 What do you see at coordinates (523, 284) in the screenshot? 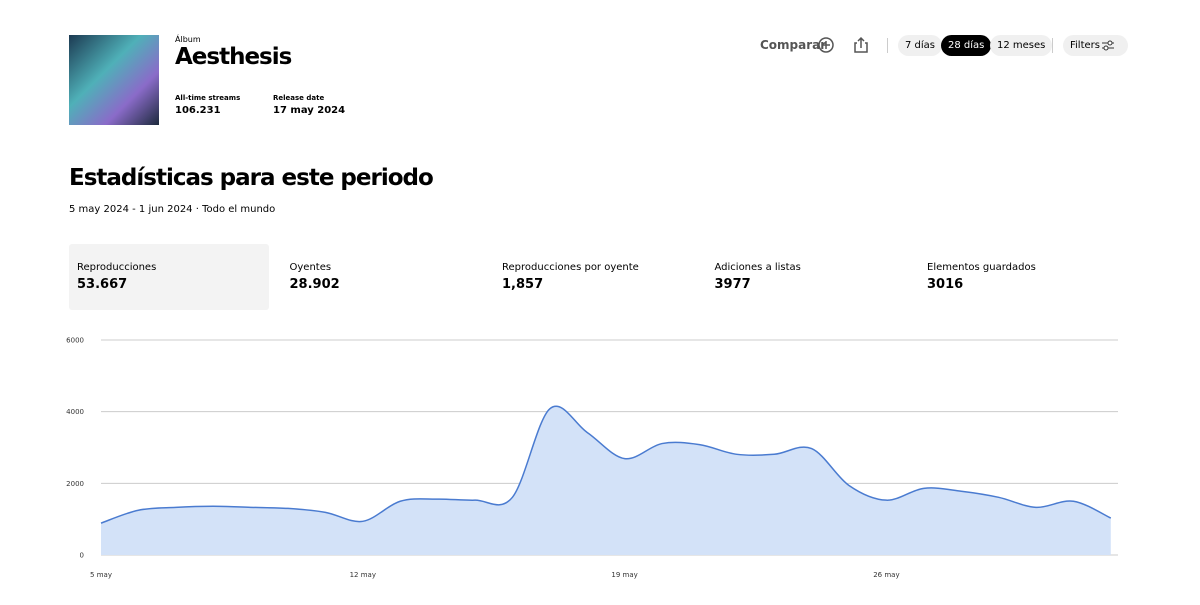
I see `metric-value: 1,857` at bounding box center [523, 284].